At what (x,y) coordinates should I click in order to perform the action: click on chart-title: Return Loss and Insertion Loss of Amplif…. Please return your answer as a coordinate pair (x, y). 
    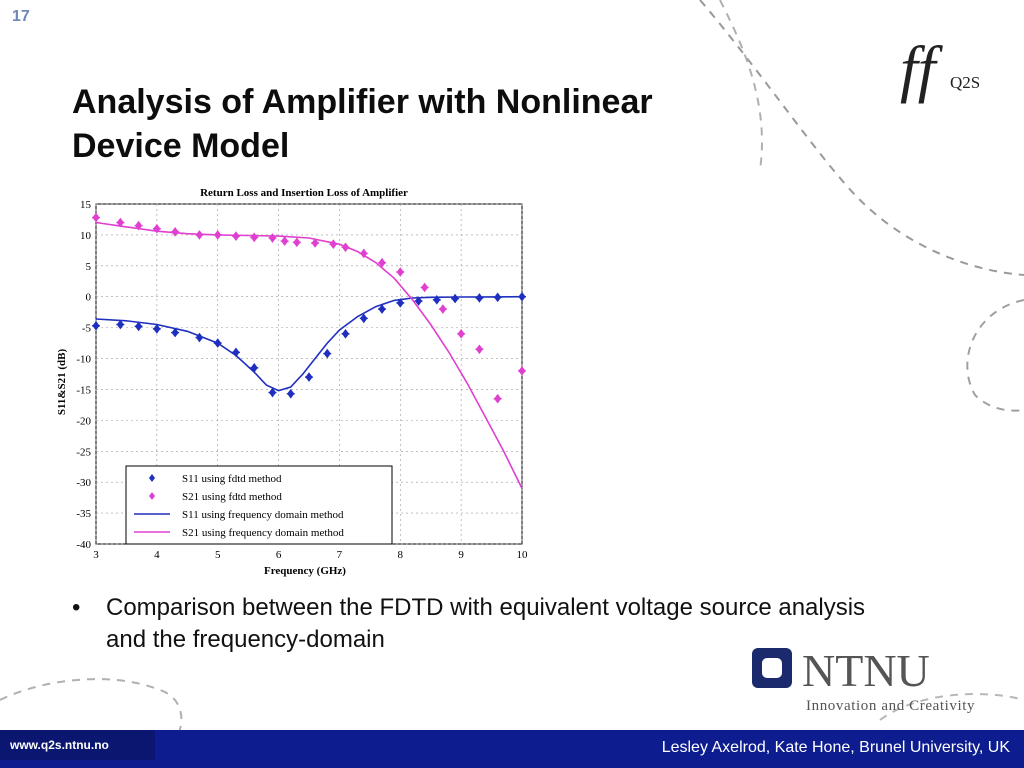
    Looking at the image, I should click on (304, 193).